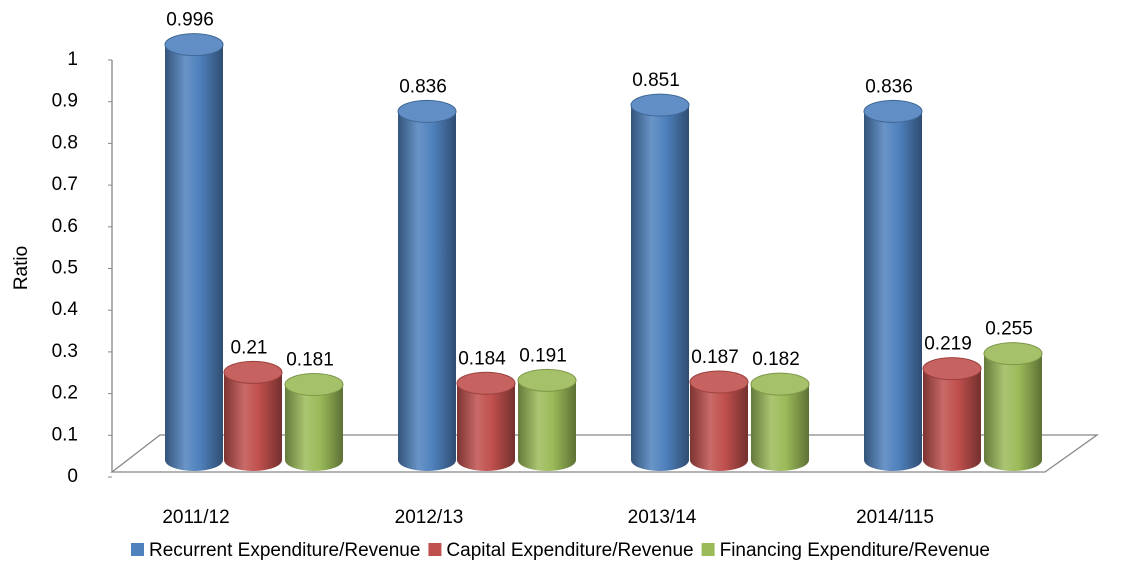 The width and height of the screenshot is (1121, 563). What do you see at coordinates (249, 347) in the screenshot?
I see `value-label: 0.21` at bounding box center [249, 347].